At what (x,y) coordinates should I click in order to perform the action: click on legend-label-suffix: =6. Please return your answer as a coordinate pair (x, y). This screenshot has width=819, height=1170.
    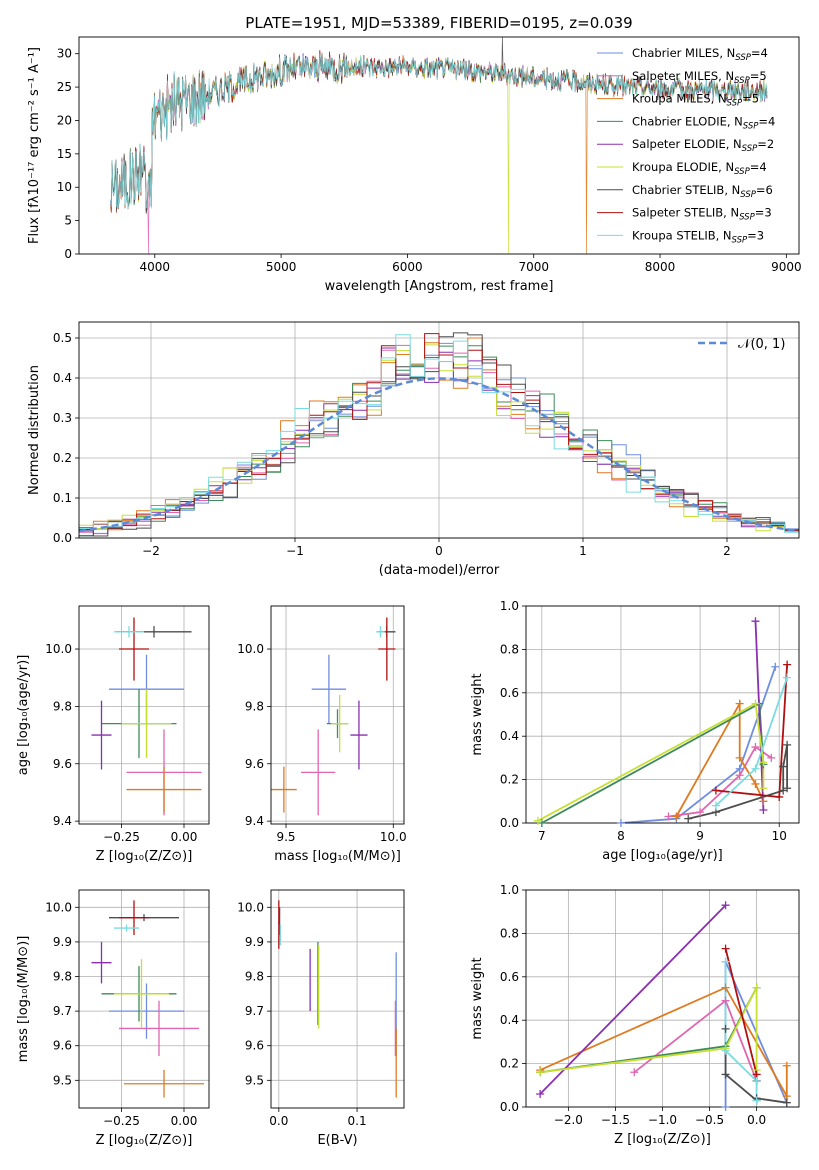
    Looking at the image, I should click on (764, 190).